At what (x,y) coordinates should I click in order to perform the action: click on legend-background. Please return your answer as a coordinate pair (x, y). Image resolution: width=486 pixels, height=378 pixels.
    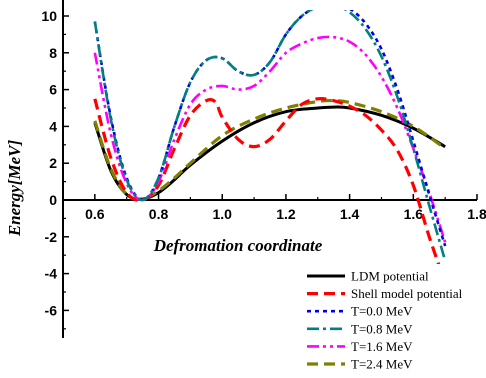
    Looking at the image, I should click on (390, 320).